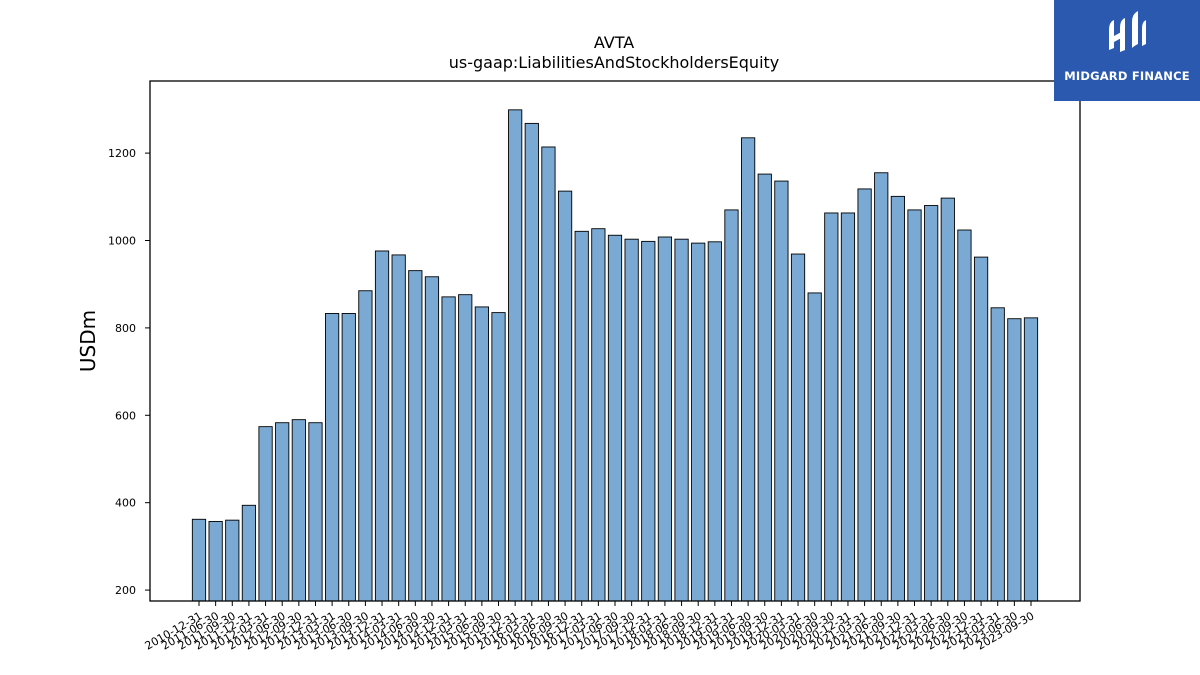  What do you see at coordinates (614, 62) in the screenshot?
I see `chart-subtitle: us-gaap:LiabilitiesAndStockholdersEquity` at bounding box center [614, 62].